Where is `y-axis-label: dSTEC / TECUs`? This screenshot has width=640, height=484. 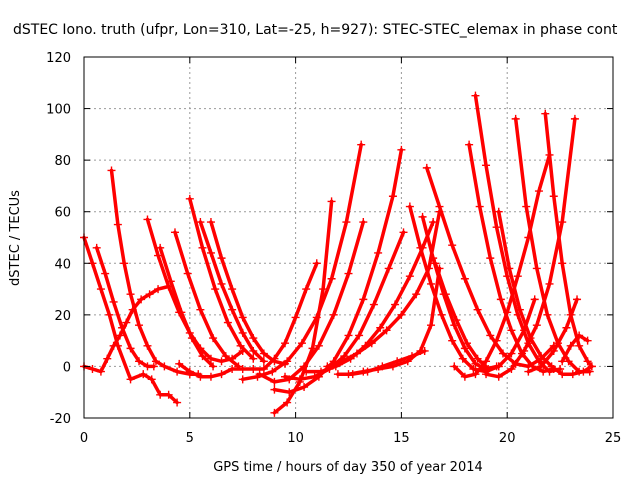
y-axis-label: dSTEC / TECUs is located at coordinates (15, 238).